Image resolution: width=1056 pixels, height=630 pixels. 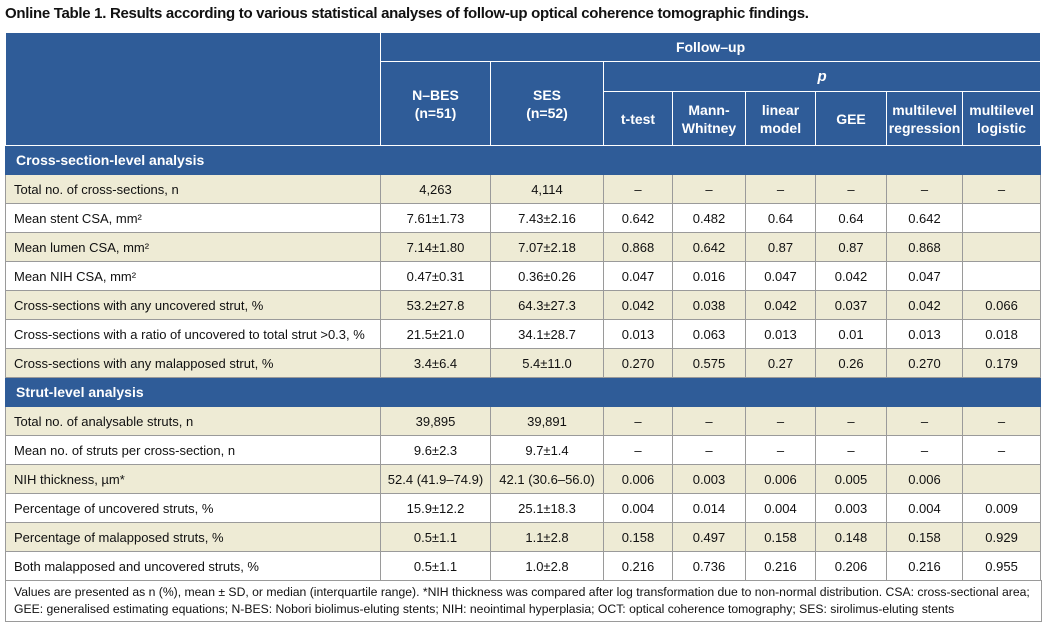 I want to click on section-title: Cross-section-level analysis, so click(x=523, y=160).